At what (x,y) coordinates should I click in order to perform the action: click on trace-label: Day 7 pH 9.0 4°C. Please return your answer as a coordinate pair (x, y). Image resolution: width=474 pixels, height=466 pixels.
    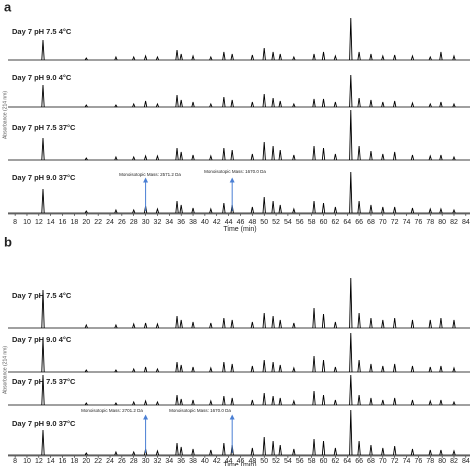
    Looking at the image, I should click on (42, 339).